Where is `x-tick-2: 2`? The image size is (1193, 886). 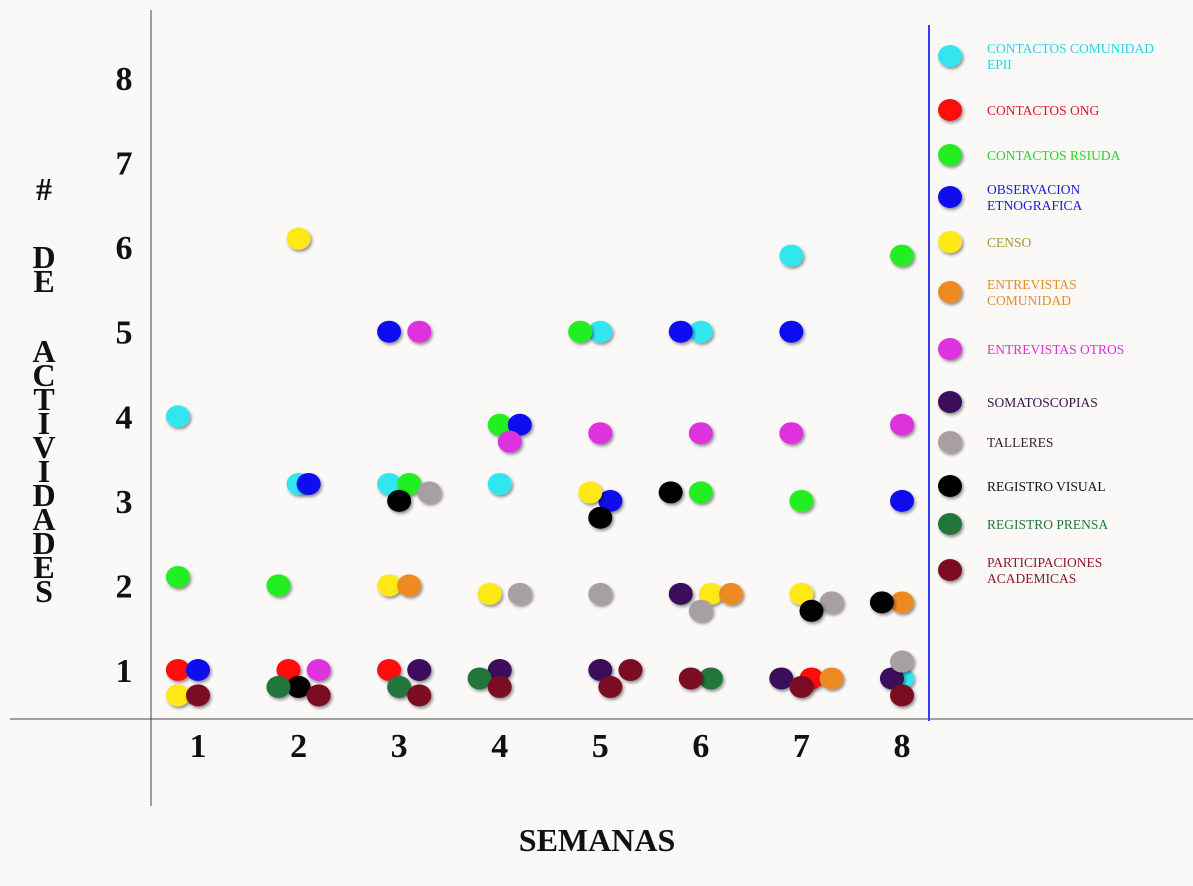 x-tick-2: 2 is located at coordinates (298, 746).